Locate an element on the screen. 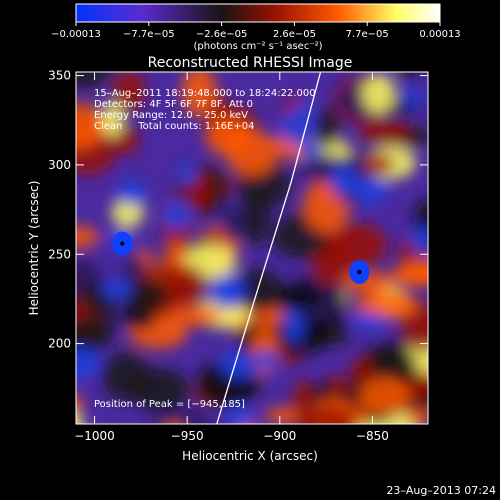 This screenshot has height=500, width=500. annotation-clean-counts: Clean Total counts: 1.16E+04 is located at coordinates (174, 126).